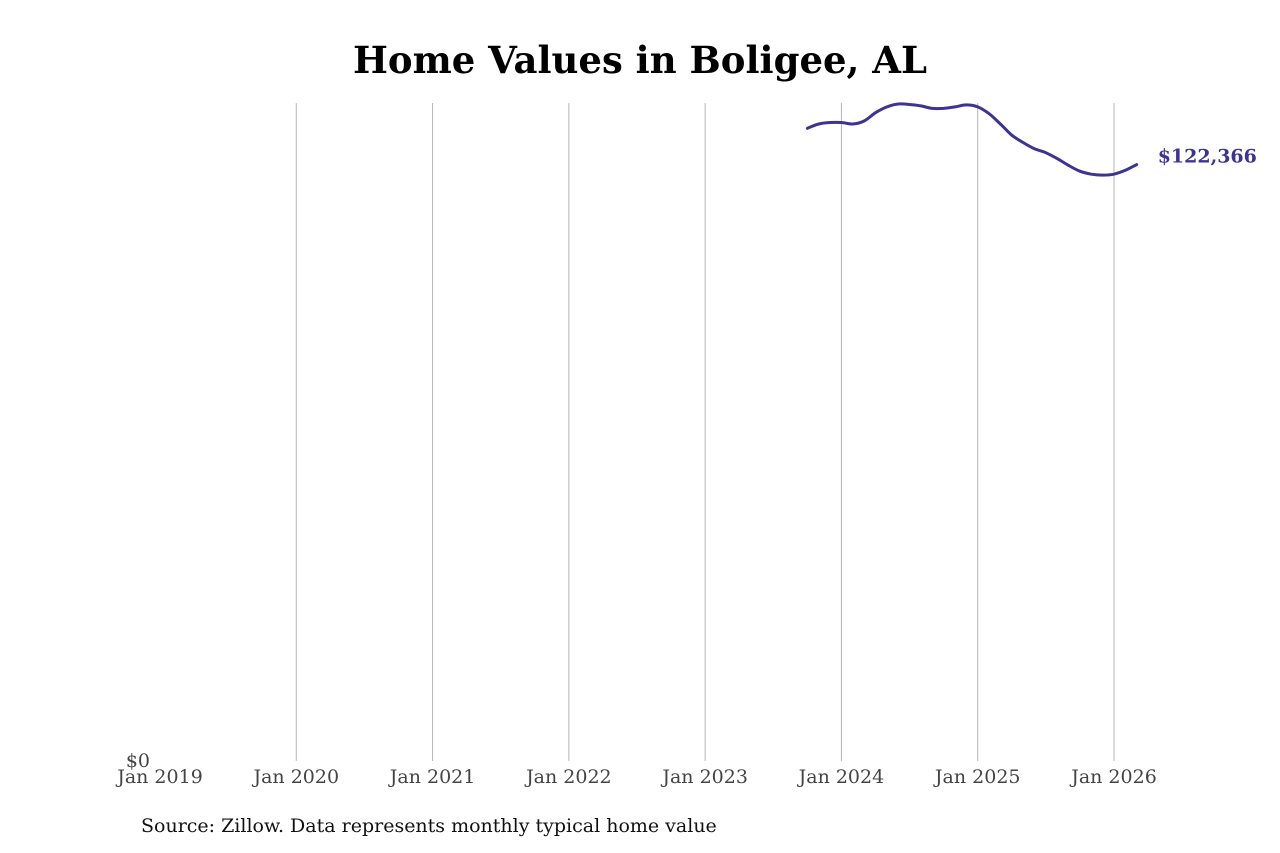 The width and height of the screenshot is (1280, 853). Describe the element at coordinates (432, 777) in the screenshot. I see `x-tick-label: Jan 2021` at that location.